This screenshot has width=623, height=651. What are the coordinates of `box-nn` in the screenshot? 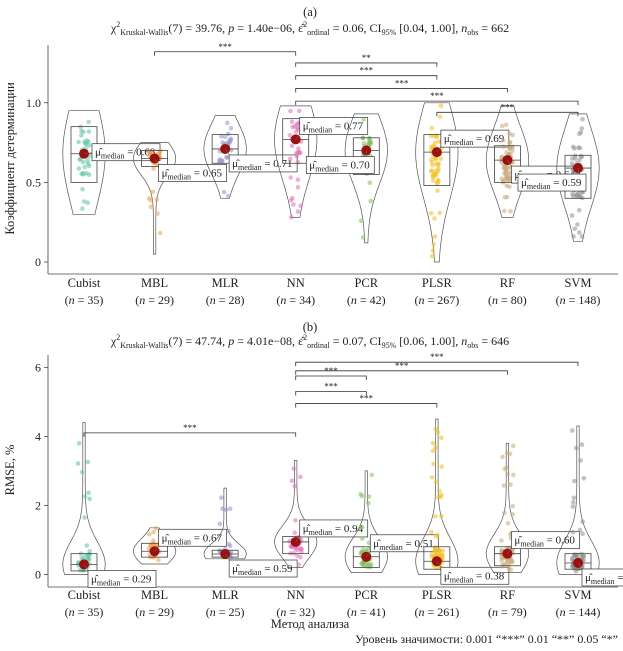 It's located at (296, 141).